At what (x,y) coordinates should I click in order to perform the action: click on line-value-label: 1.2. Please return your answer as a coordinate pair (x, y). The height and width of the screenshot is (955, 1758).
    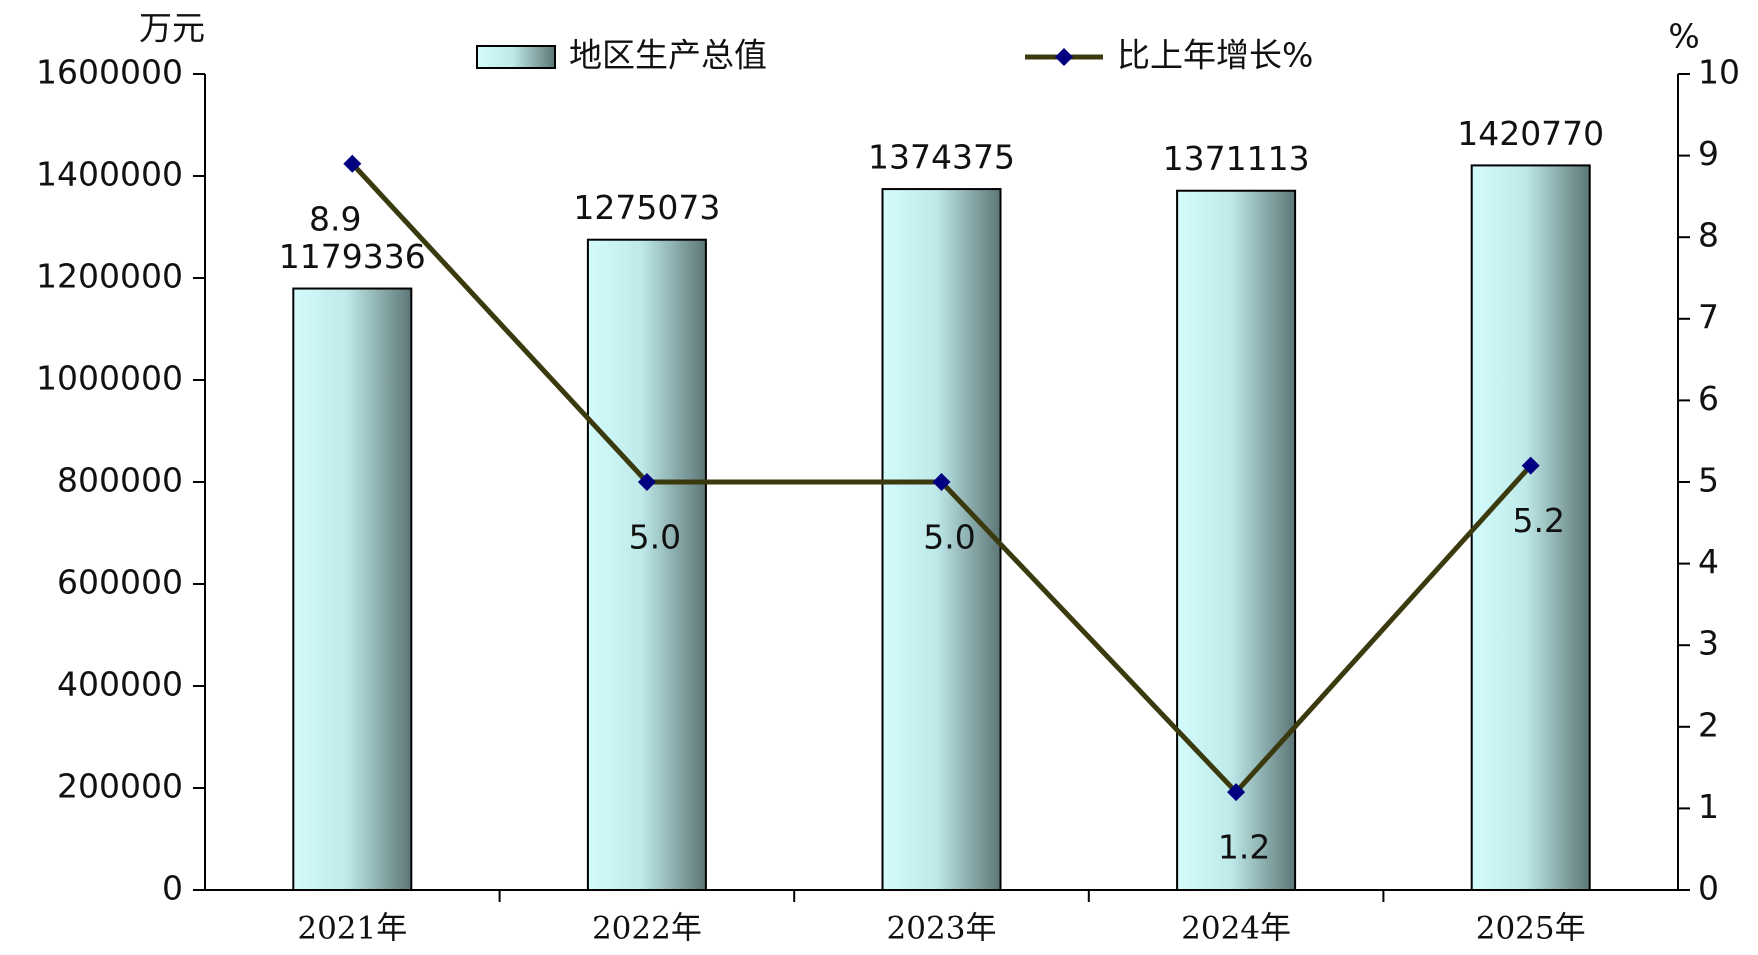
    Looking at the image, I should click on (1244, 847).